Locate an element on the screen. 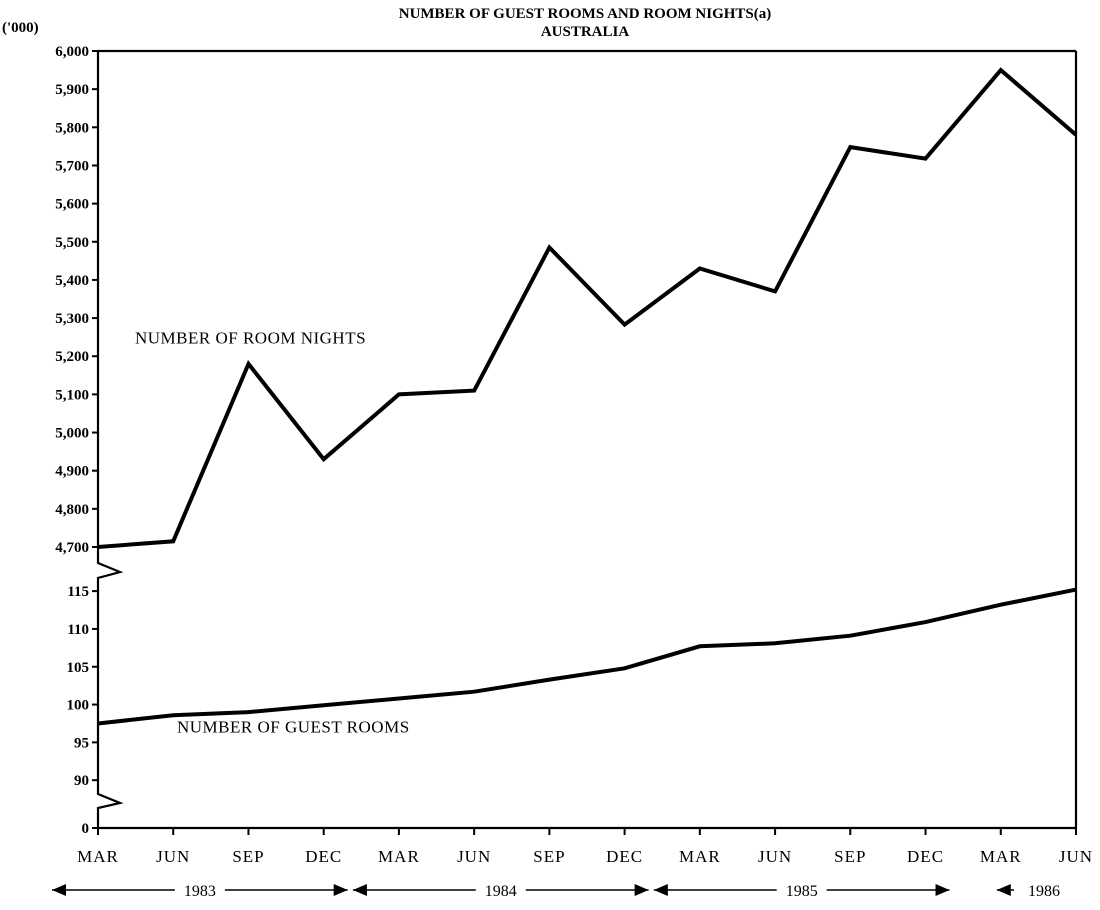  y-tick-label: 90 is located at coordinates (81, 781).